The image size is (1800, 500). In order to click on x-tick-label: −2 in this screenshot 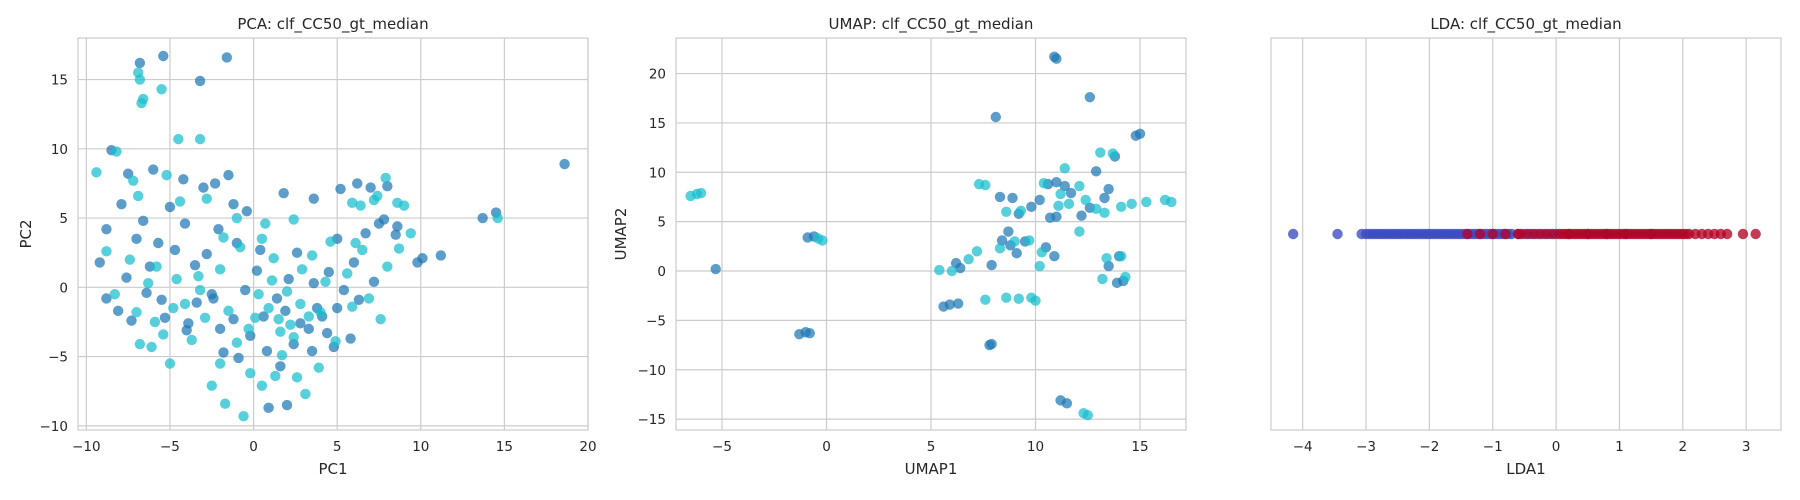, I will do `click(1429, 447)`.